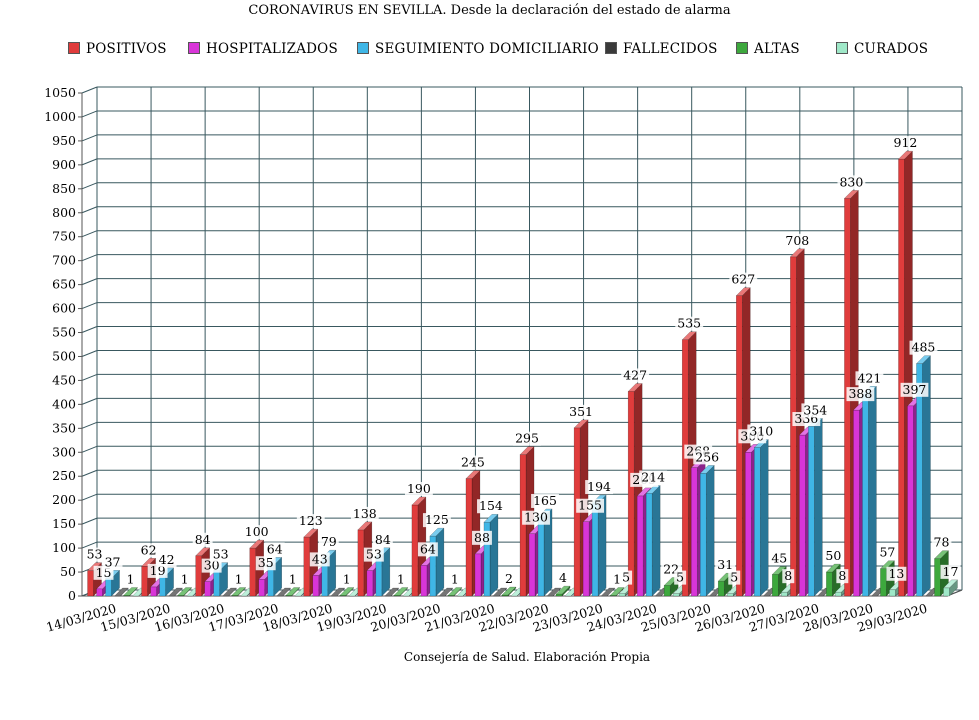 Image resolution: width=979 pixels, height=720 pixels. I want to click on data-label: 295, so click(527, 438).